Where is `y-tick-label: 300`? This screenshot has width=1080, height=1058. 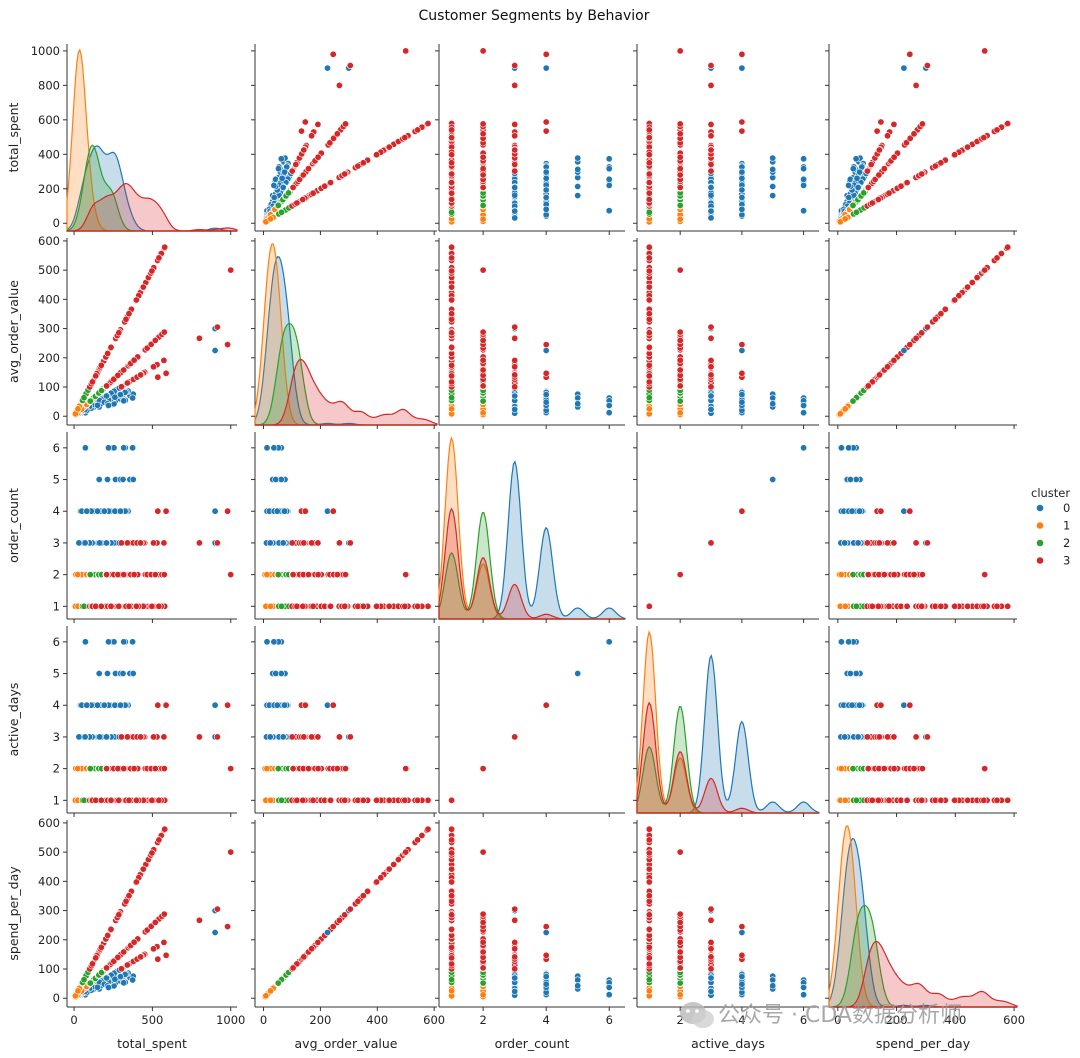 y-tick-label: 300 is located at coordinates (49, 329).